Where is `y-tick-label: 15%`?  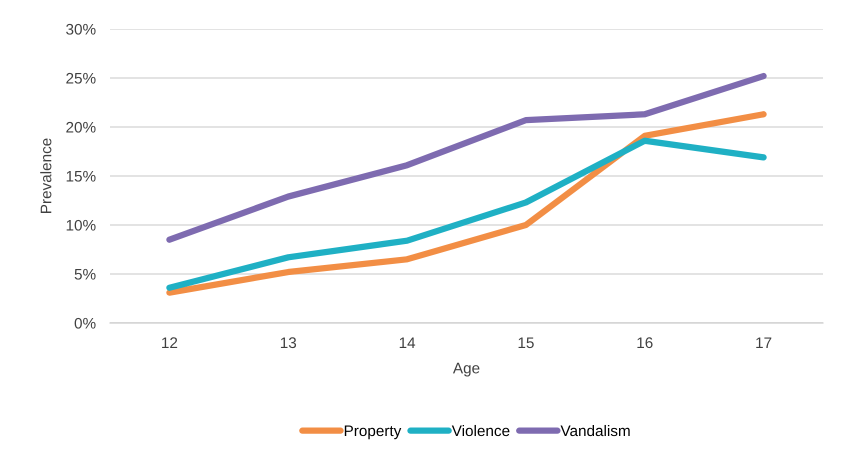 y-tick-label: 15% is located at coordinates (81, 176).